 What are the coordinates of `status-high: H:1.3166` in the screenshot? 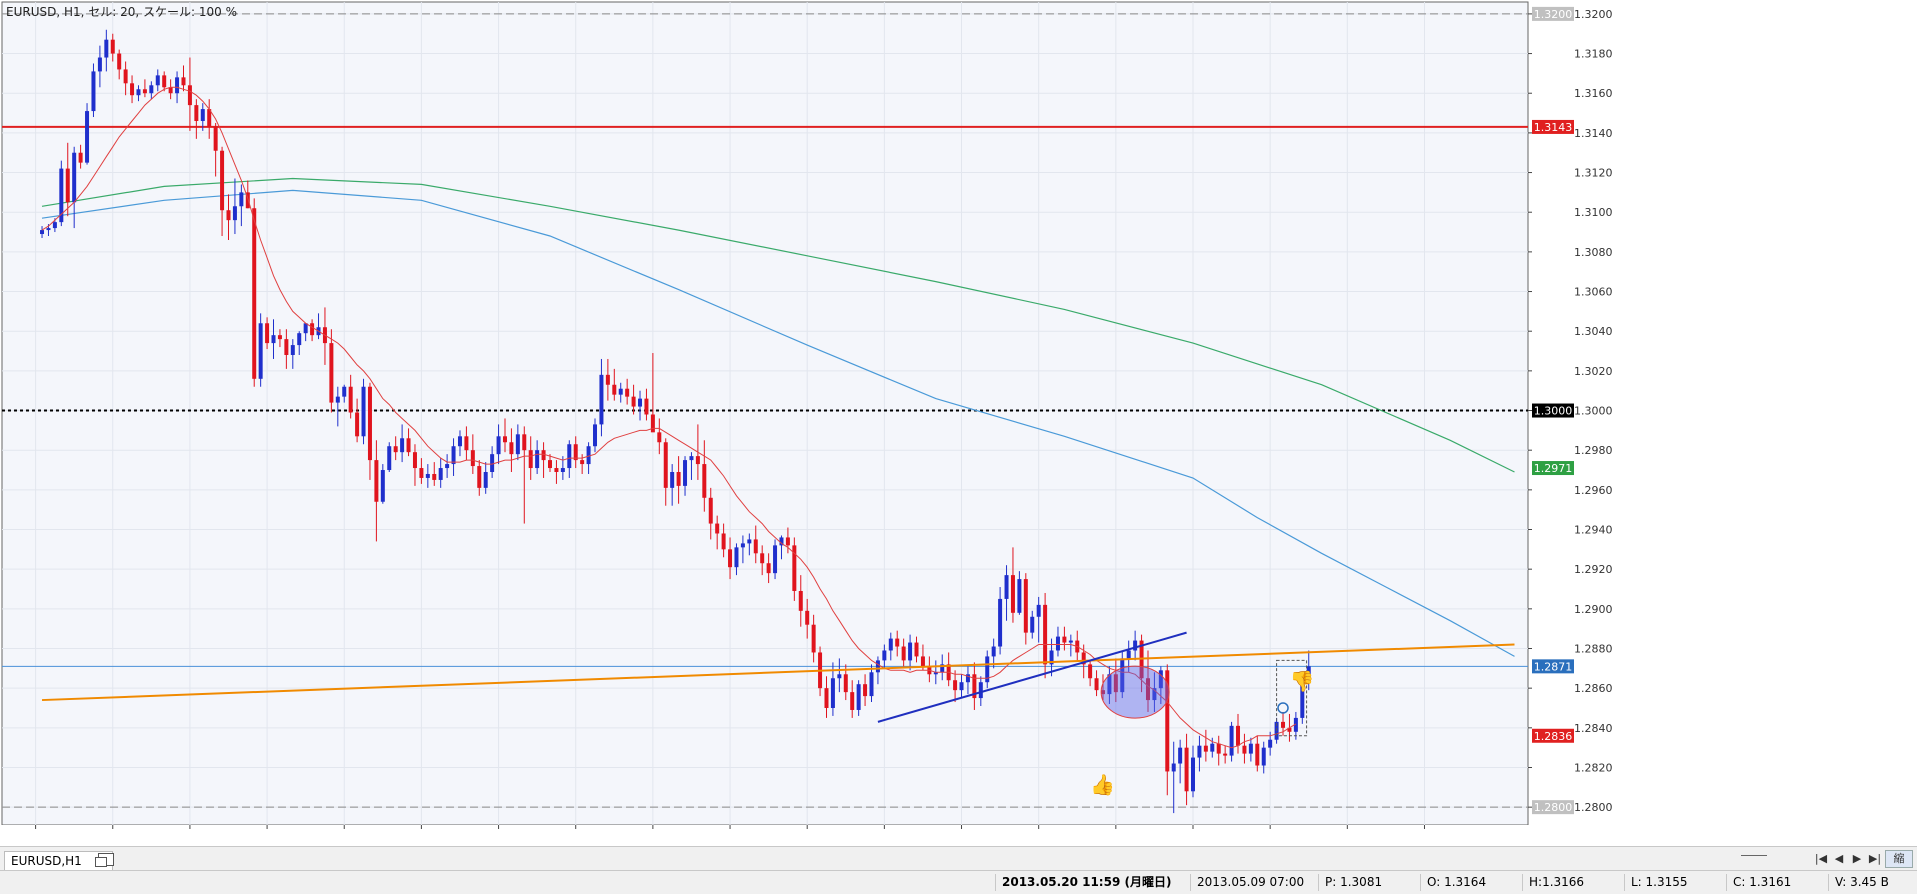 It's located at (1553, 882).